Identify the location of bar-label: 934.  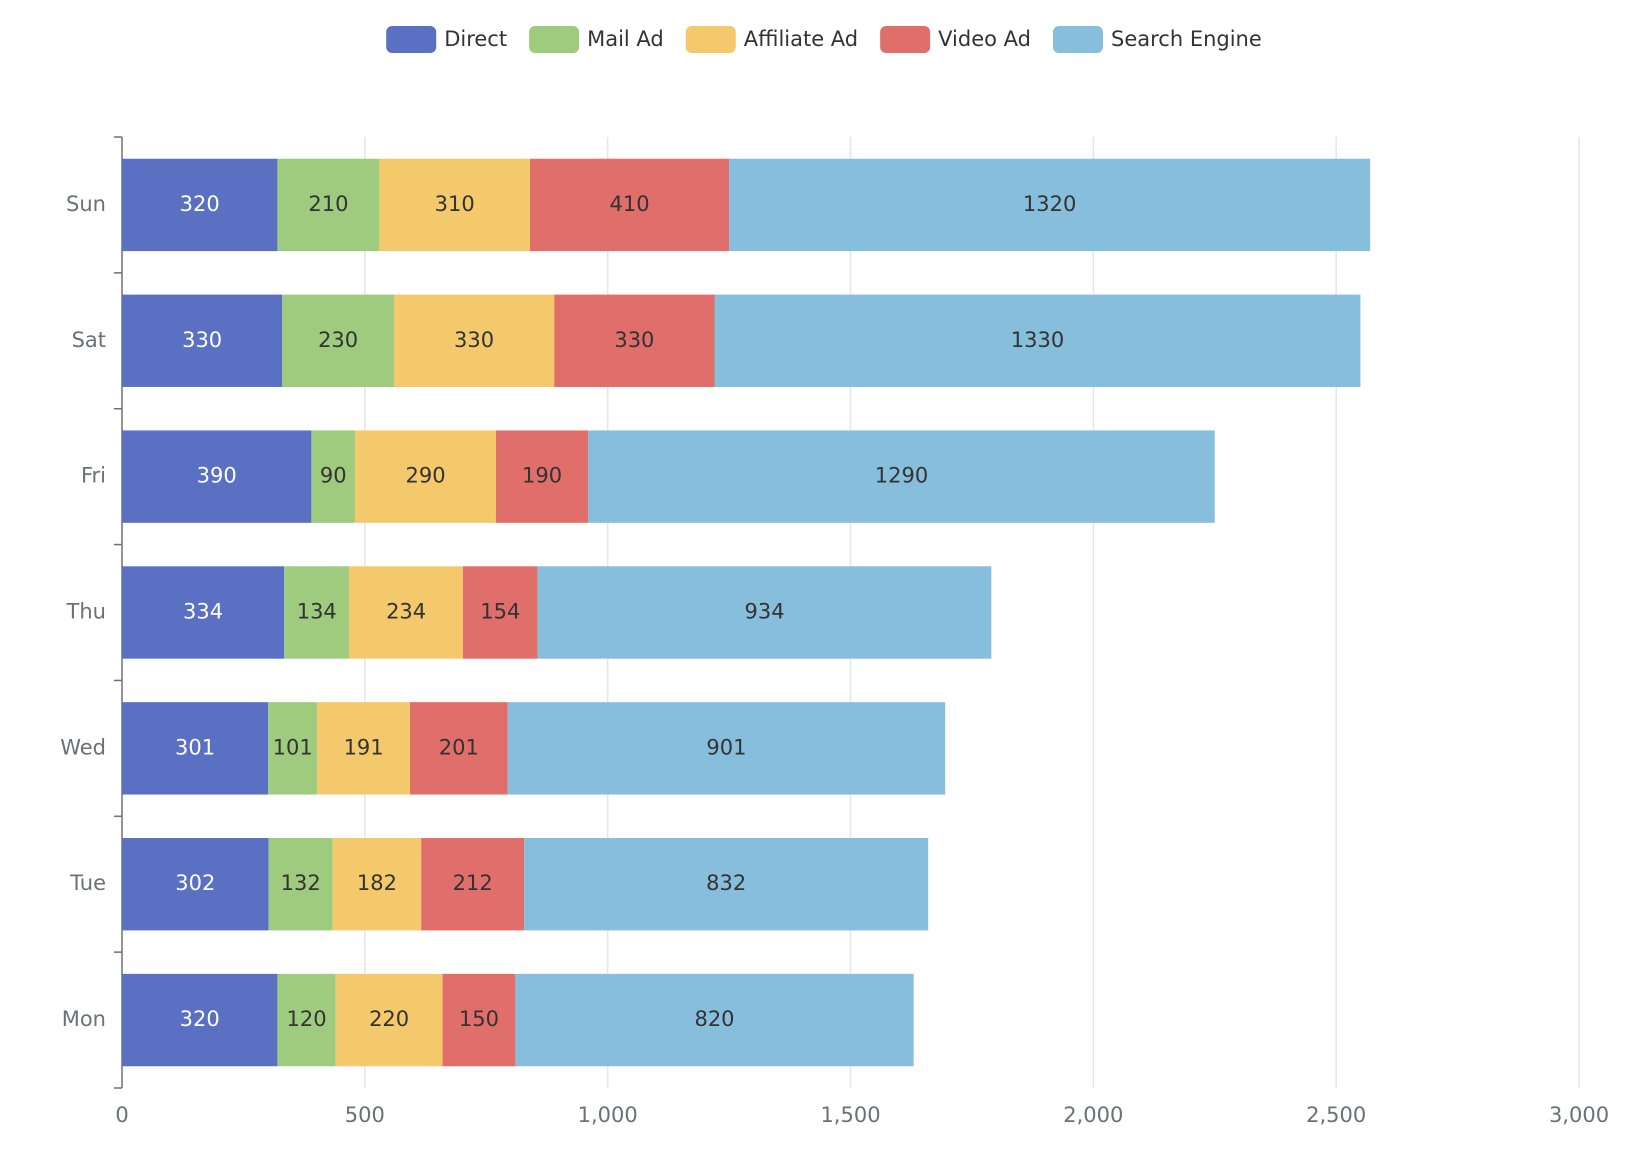
(764, 612).